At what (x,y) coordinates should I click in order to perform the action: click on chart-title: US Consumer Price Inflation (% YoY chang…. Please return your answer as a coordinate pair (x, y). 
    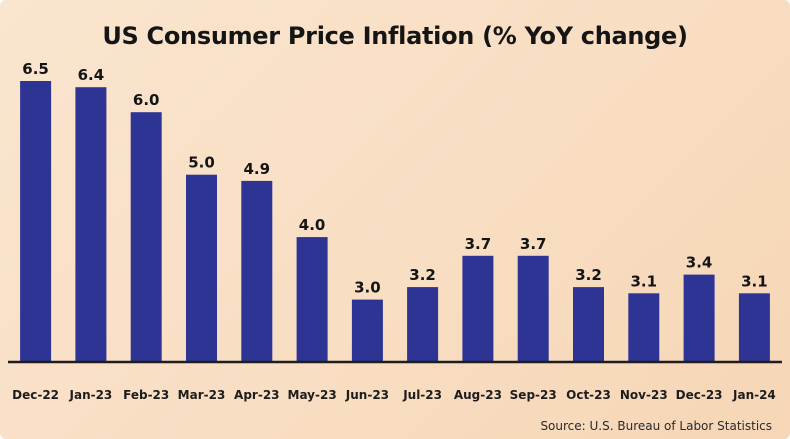
    Looking at the image, I should click on (395, 36).